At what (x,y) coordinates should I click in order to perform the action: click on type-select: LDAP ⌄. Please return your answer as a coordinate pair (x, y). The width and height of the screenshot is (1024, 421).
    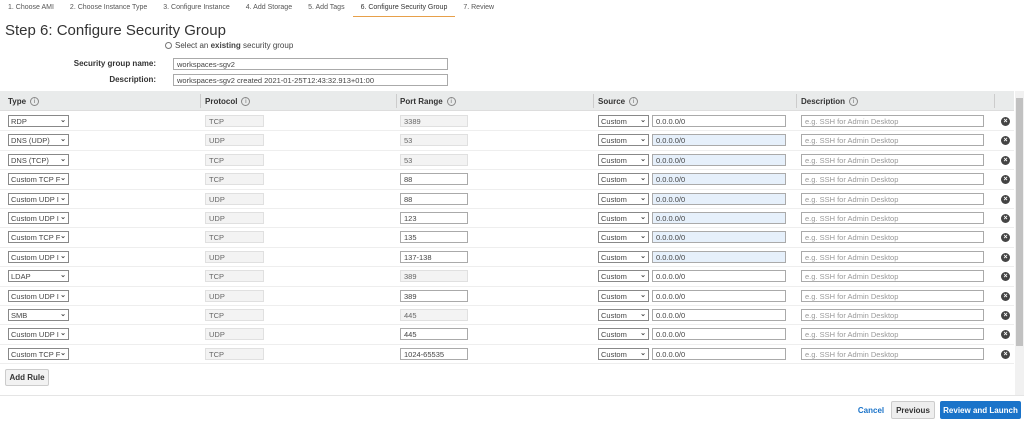
    Looking at the image, I should click on (38, 276).